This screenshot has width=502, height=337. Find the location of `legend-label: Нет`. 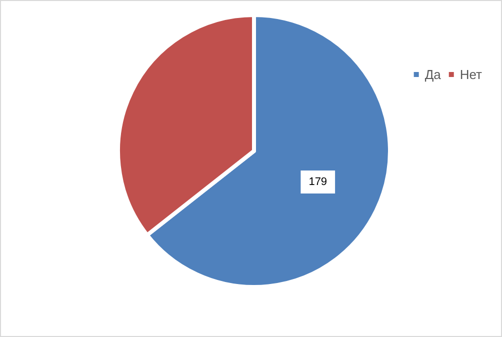

legend-label: Нет is located at coordinates (471, 74).